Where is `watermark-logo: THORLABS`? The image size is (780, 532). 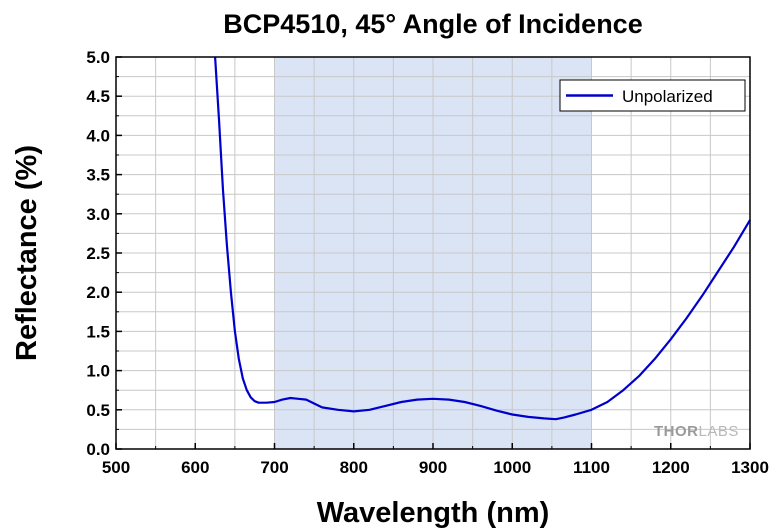
watermark-logo: THORLABS is located at coordinates (696, 431).